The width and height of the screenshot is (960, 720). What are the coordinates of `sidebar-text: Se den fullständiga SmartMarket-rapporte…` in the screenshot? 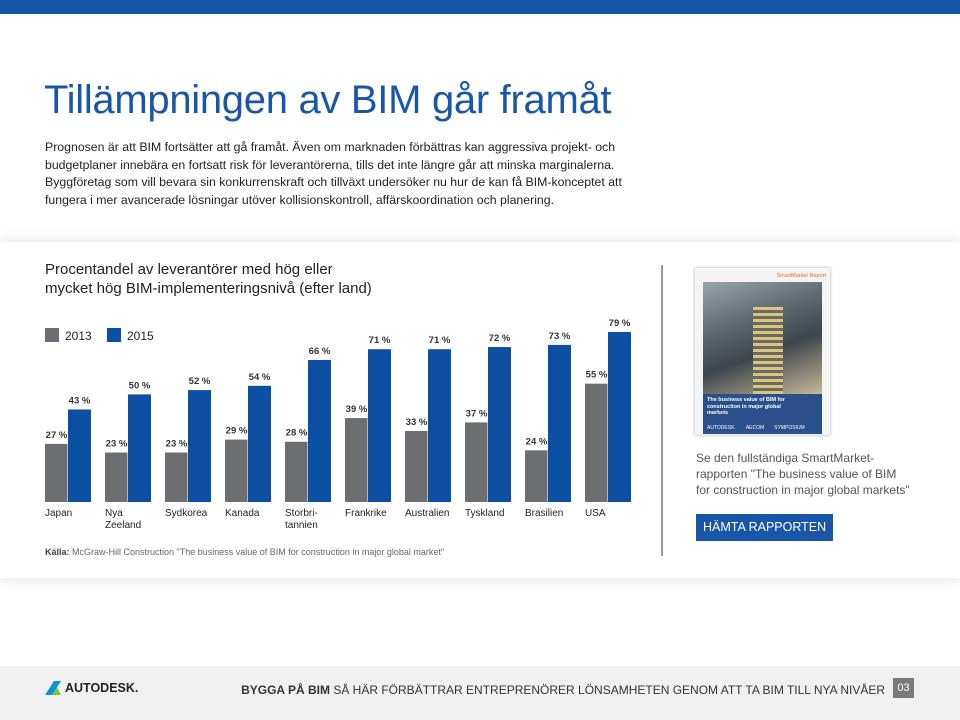 It's located at (803, 474).